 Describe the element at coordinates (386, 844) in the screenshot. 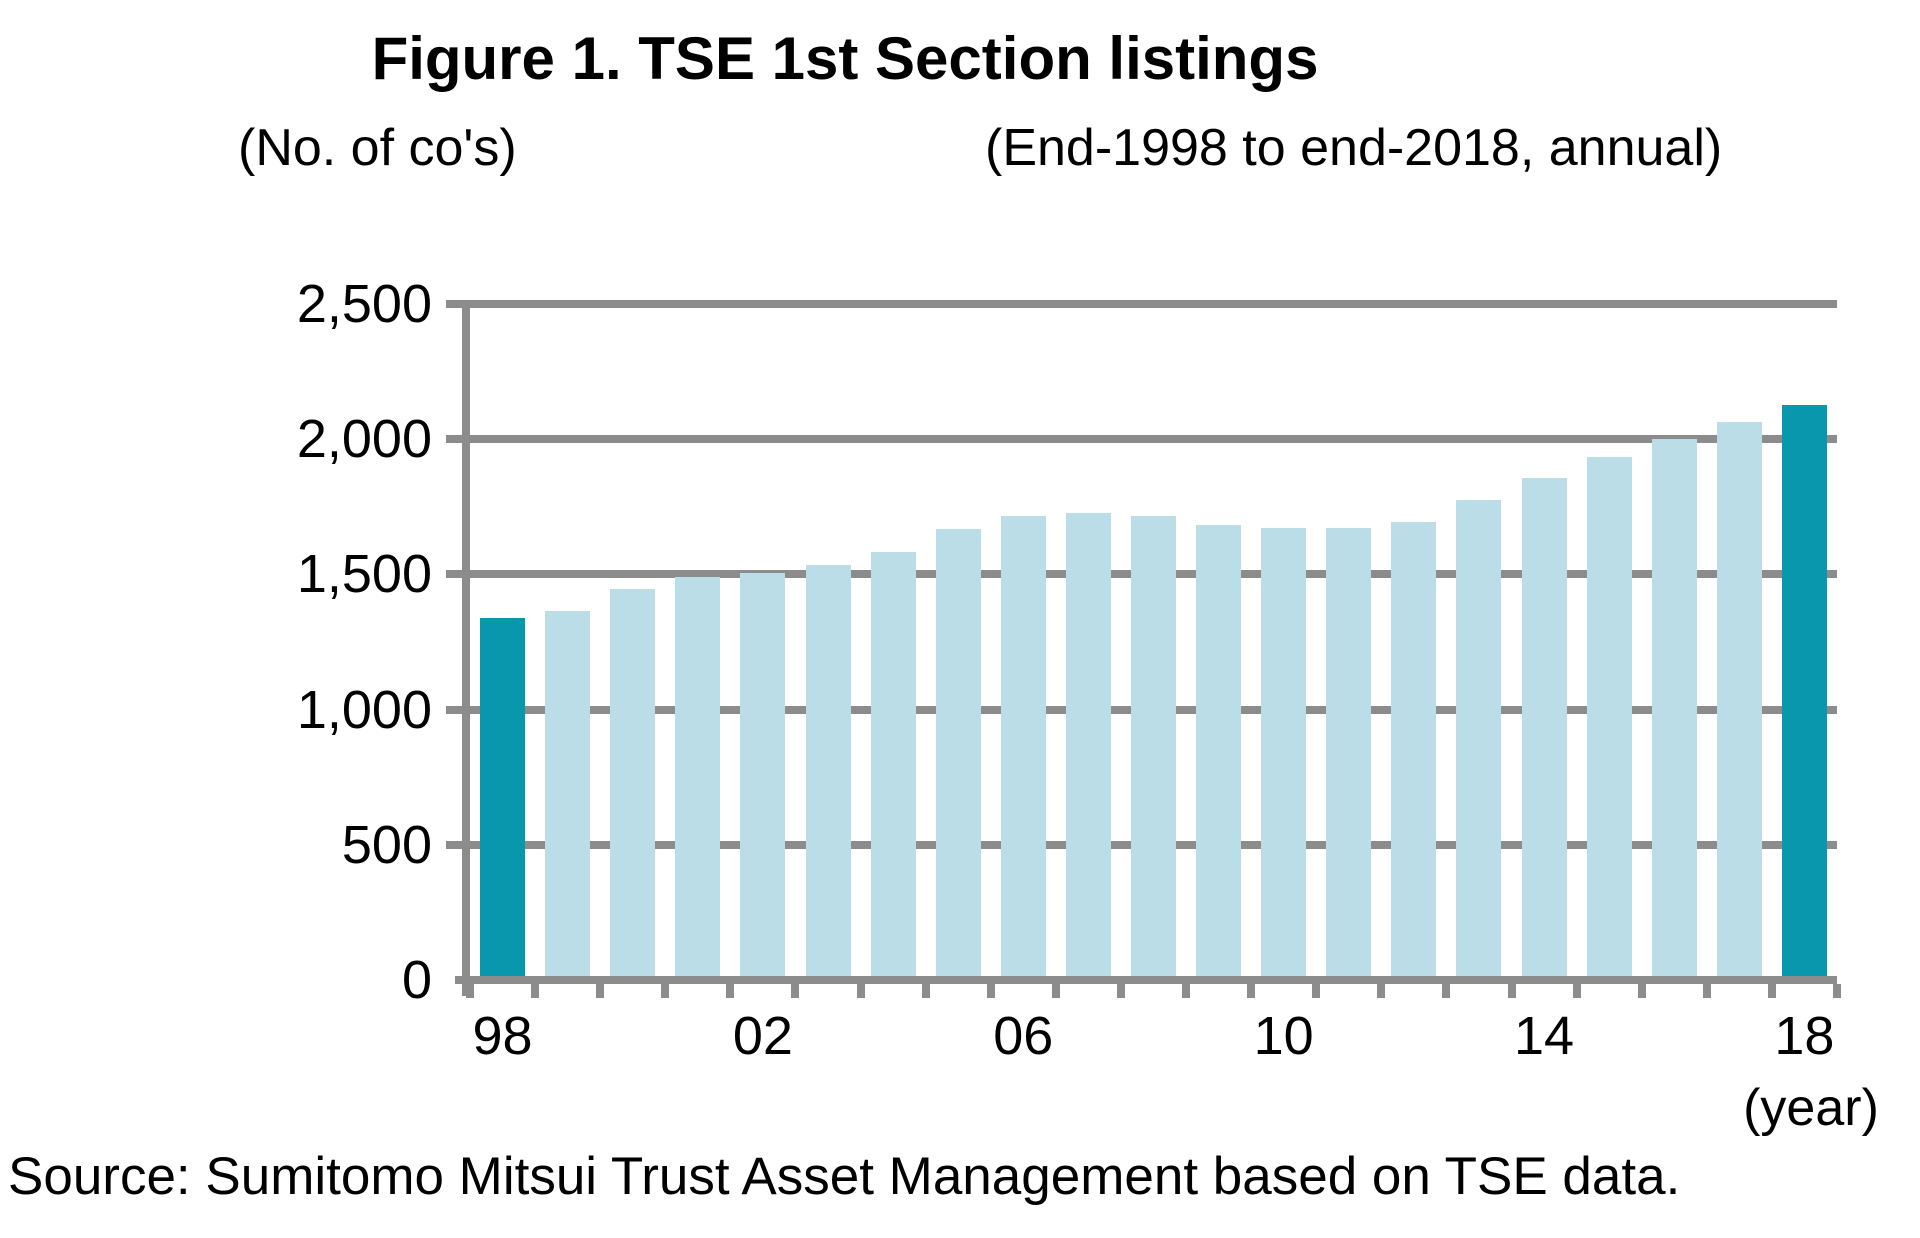

I see `y-axis-label-500: 500` at that location.